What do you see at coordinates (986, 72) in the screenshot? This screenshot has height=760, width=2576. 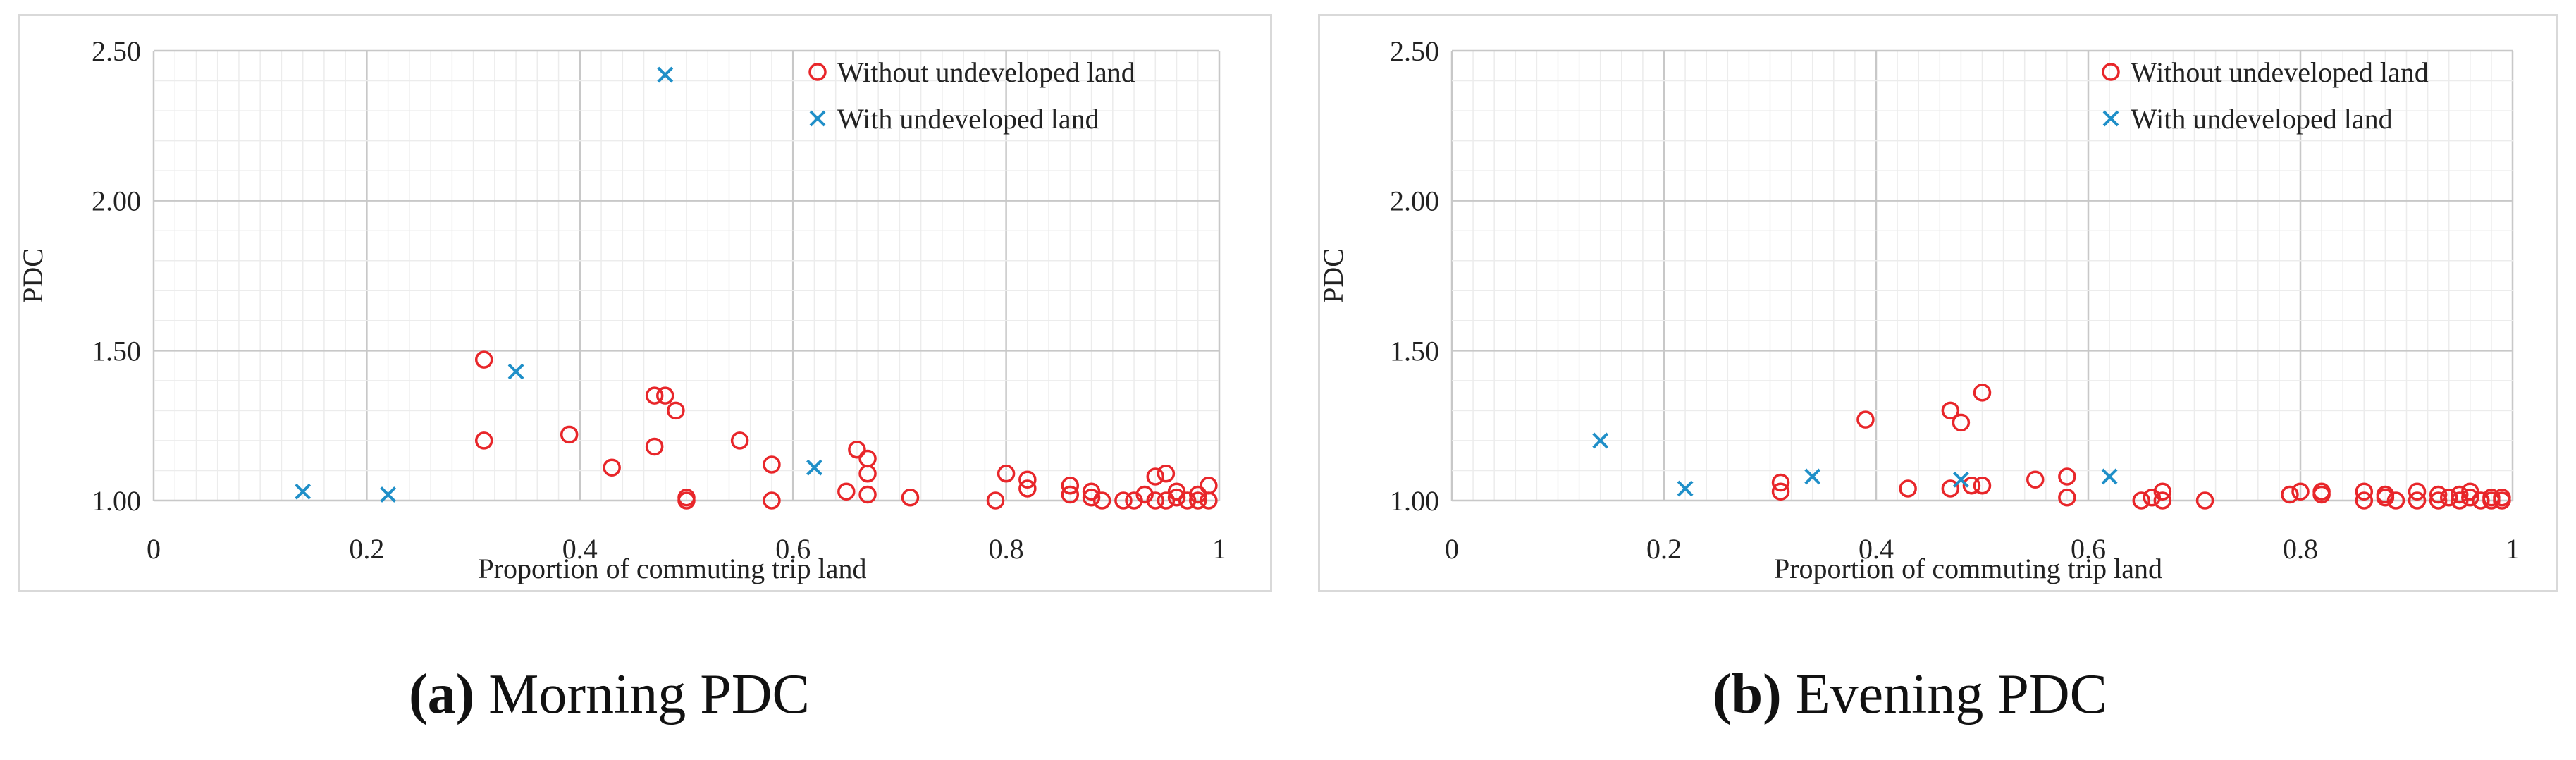 I see `legend-label: Without undeveloped land` at bounding box center [986, 72].